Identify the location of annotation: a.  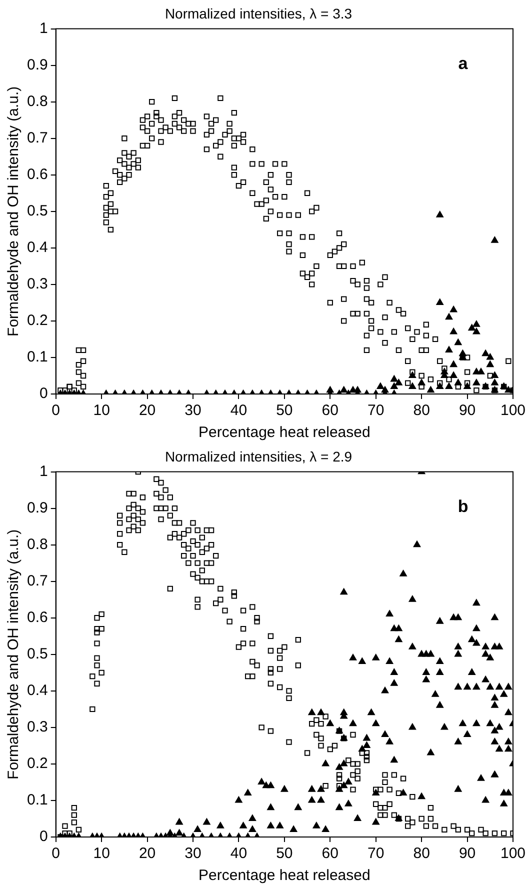
(463, 63).